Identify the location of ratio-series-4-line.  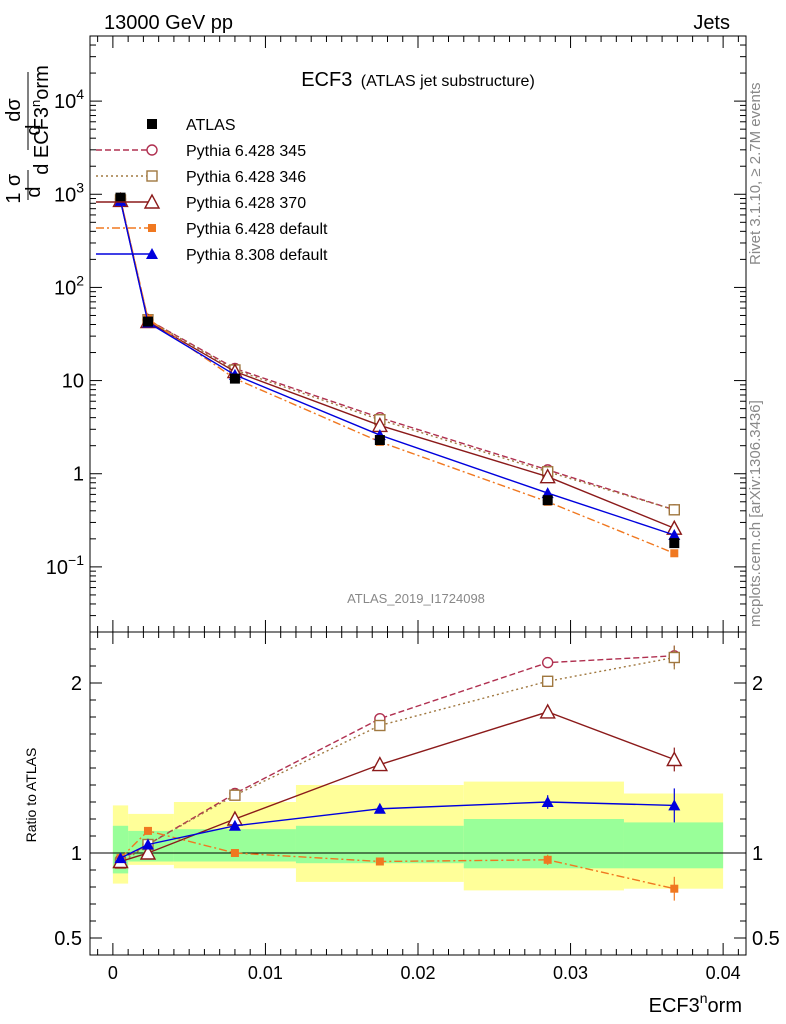
(397, 830).